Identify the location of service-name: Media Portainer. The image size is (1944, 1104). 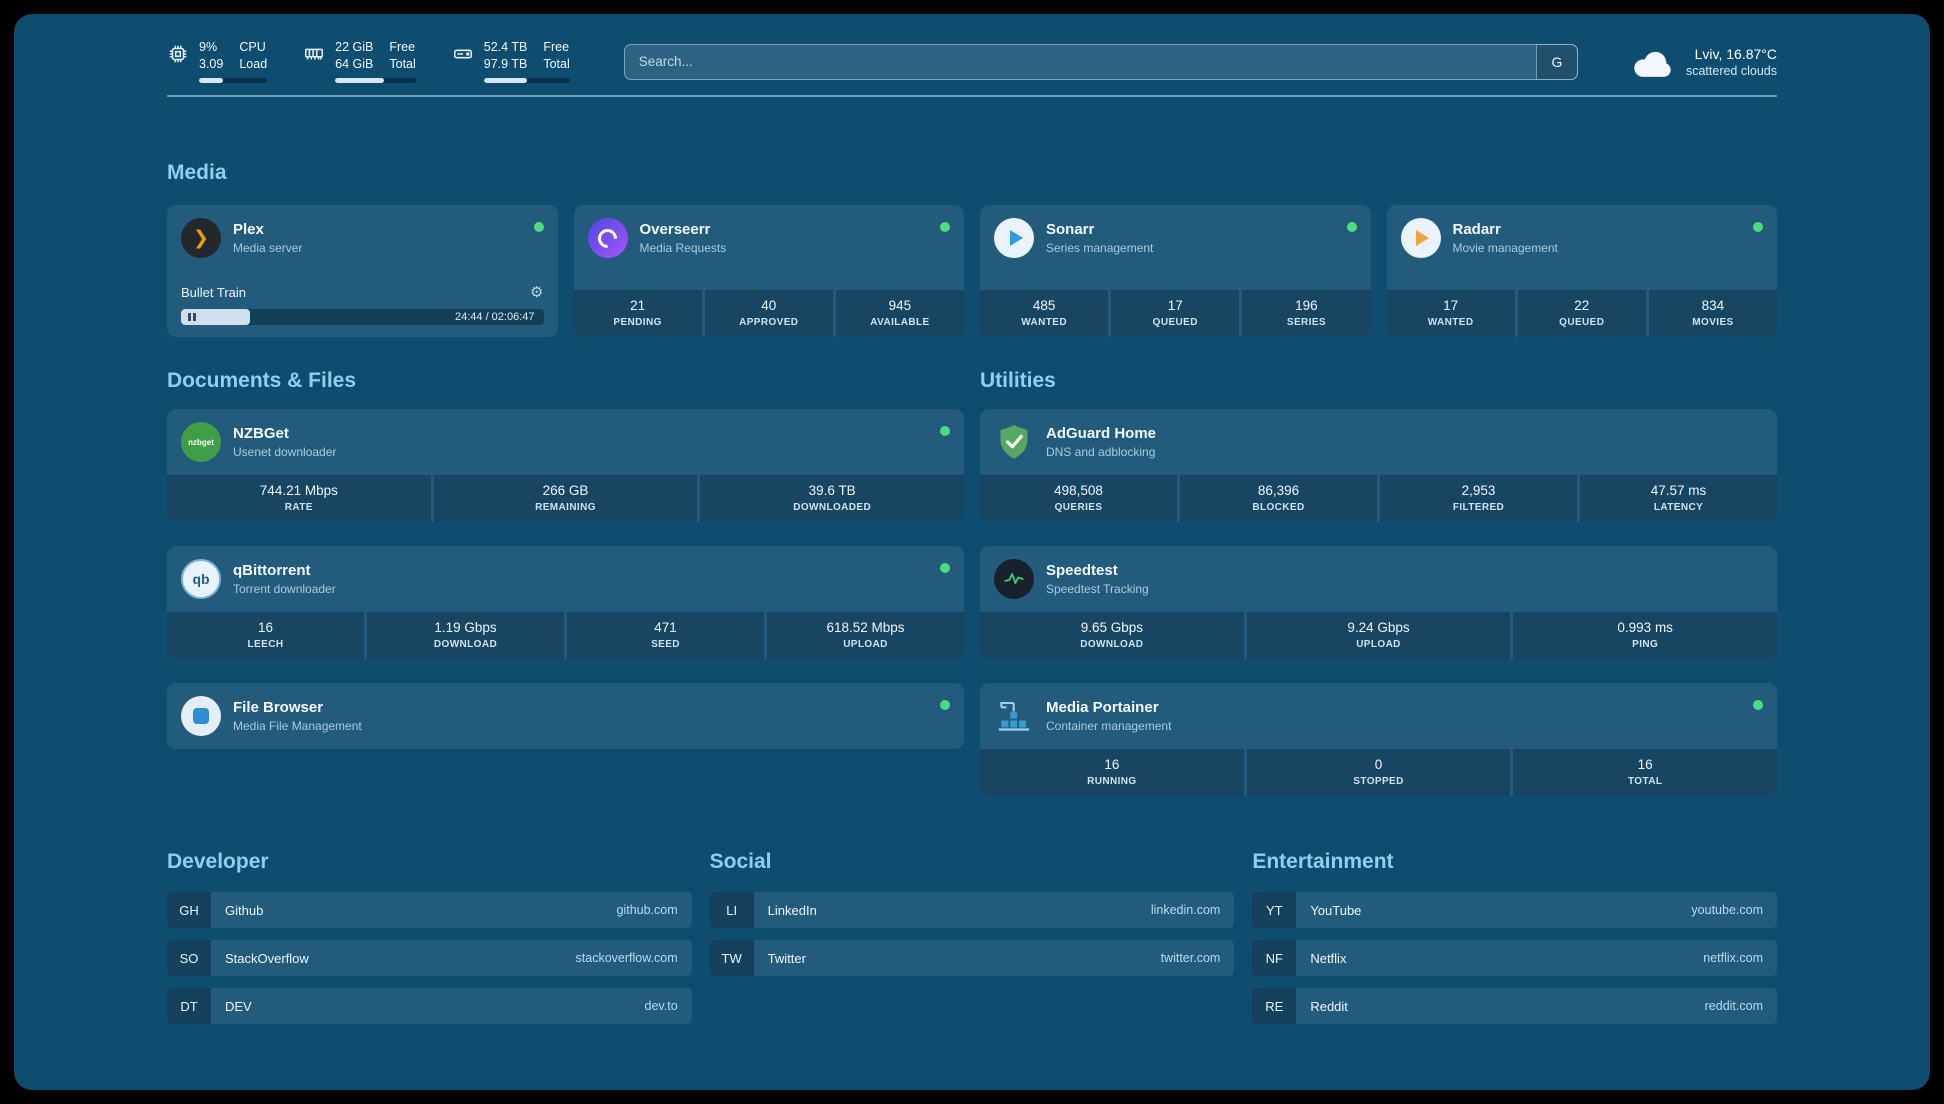
(1102, 708).